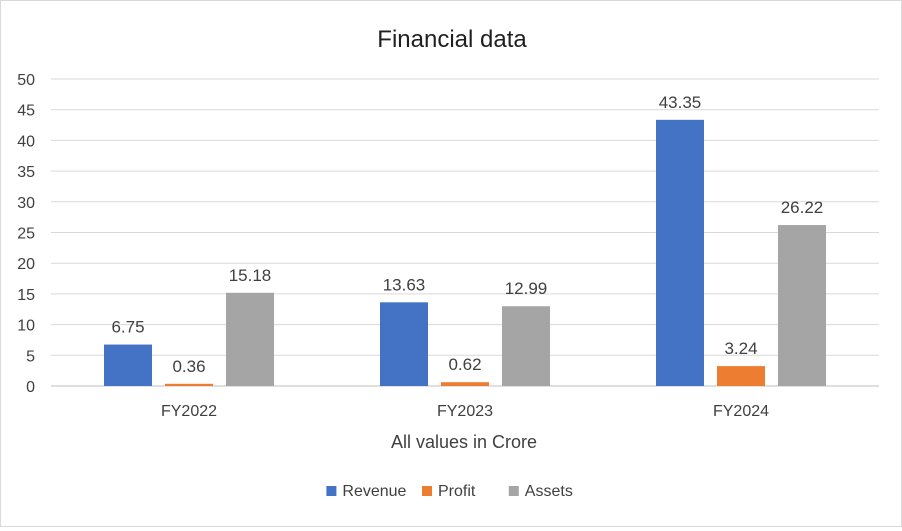 The width and height of the screenshot is (902, 531). Describe the element at coordinates (680, 102) in the screenshot. I see `data-label: 43.35` at that location.